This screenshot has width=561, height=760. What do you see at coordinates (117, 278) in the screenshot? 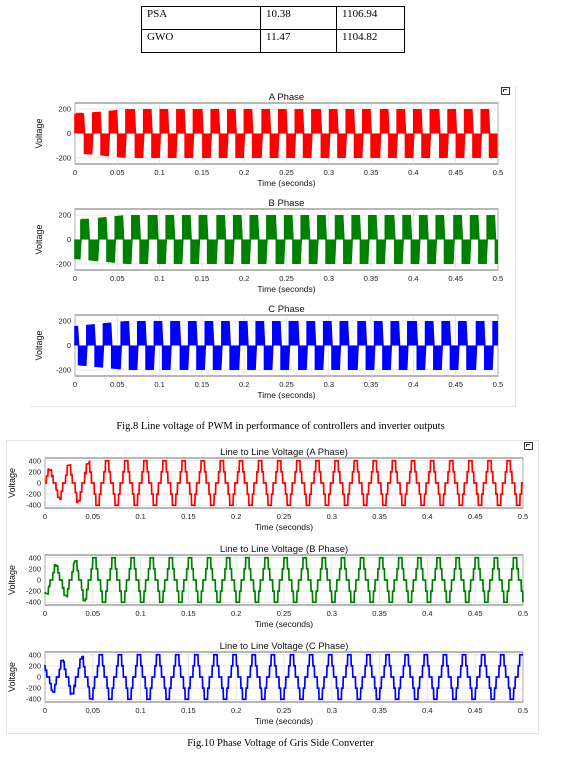
I see `x-tick-label: 0.05` at bounding box center [117, 278].